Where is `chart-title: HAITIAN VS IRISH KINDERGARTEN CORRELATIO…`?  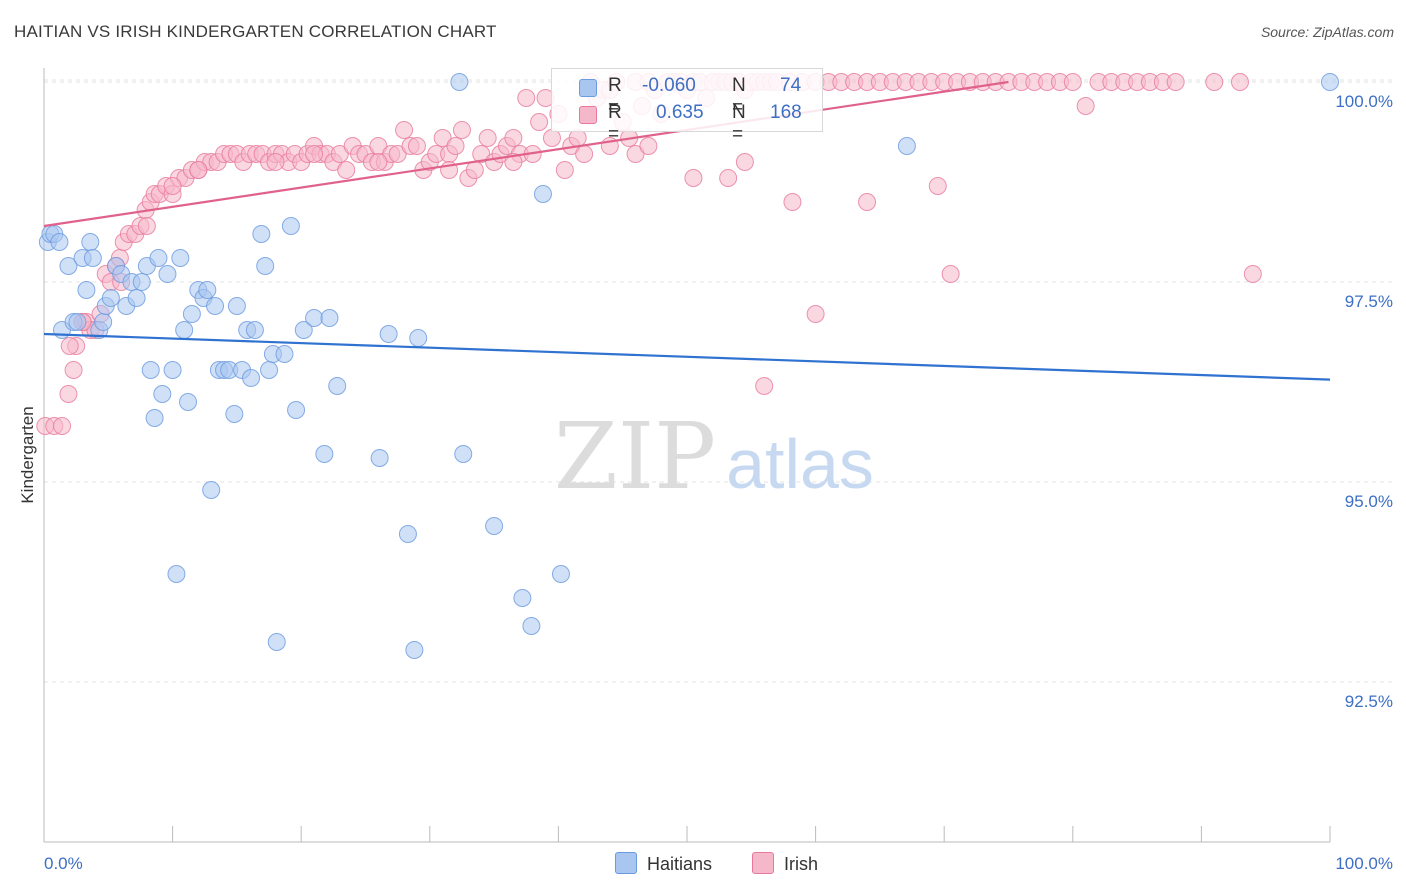 chart-title: HAITIAN VS IRISH KINDERGARTEN CORRELATIO… is located at coordinates (255, 31).